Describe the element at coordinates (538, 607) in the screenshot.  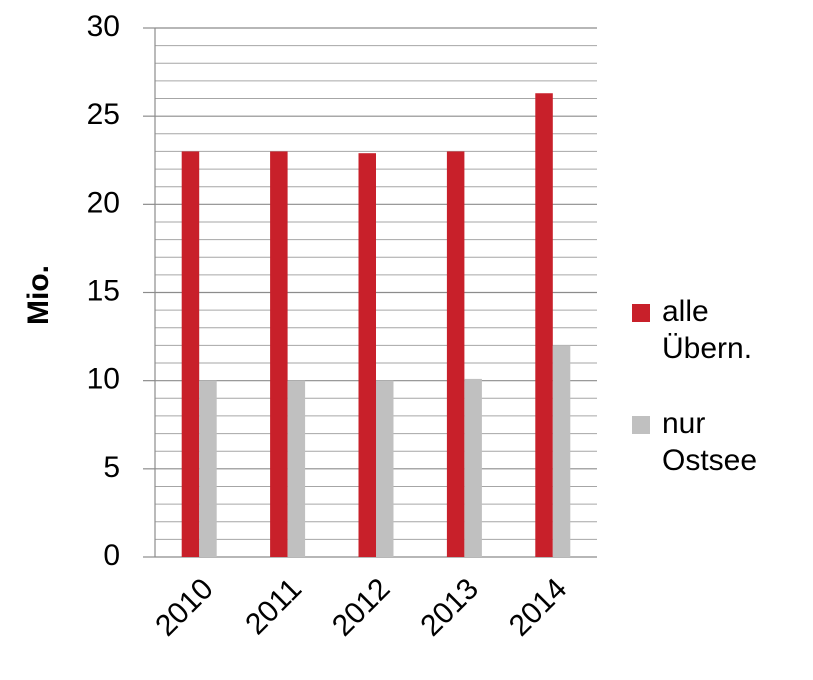
I see `x-tick-label: 2014` at that location.